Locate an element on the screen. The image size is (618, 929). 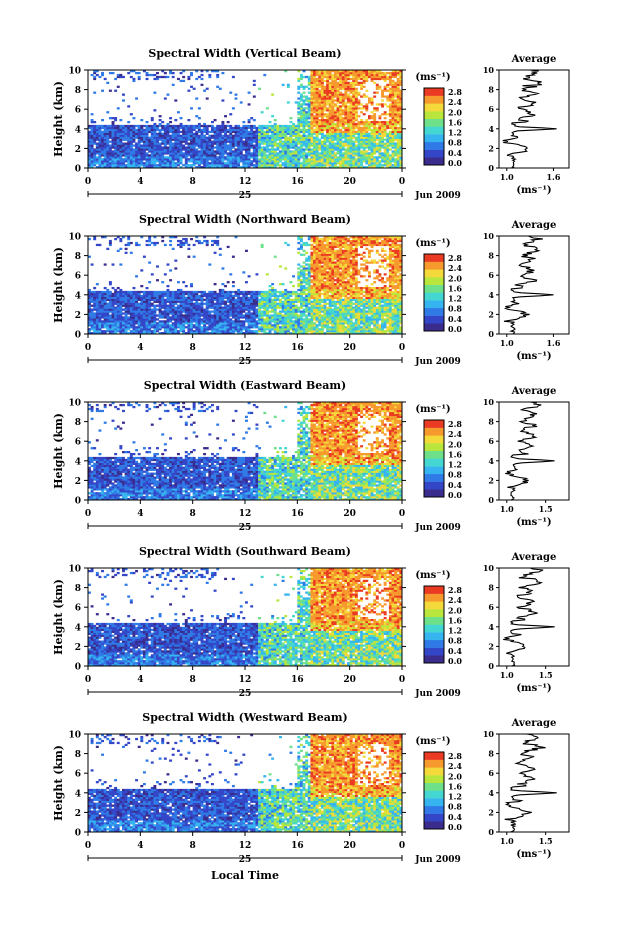
colorbar-unit: (ms⁻¹) is located at coordinates (432, 77).